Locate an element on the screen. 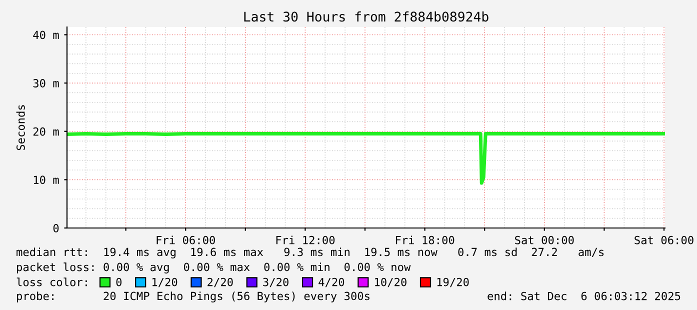 This screenshot has width=697, height=310. legend-title: loss color: is located at coordinates (51, 282).